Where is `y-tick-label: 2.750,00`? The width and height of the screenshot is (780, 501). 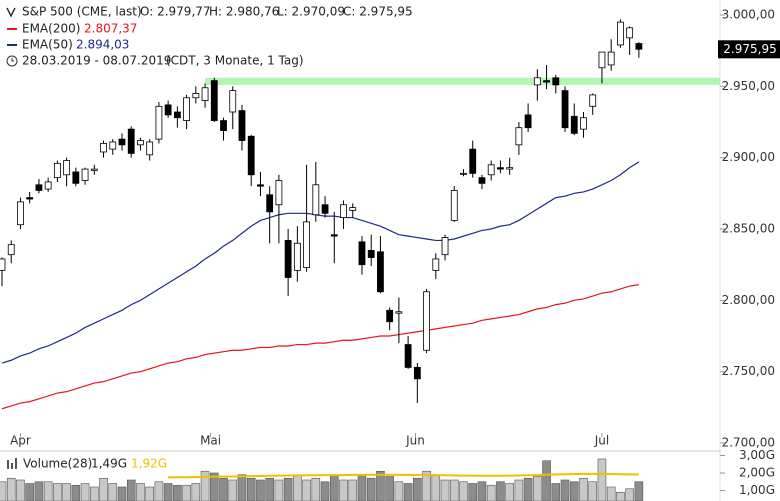
y-tick-label: 2.750,00 is located at coordinates (748, 371).